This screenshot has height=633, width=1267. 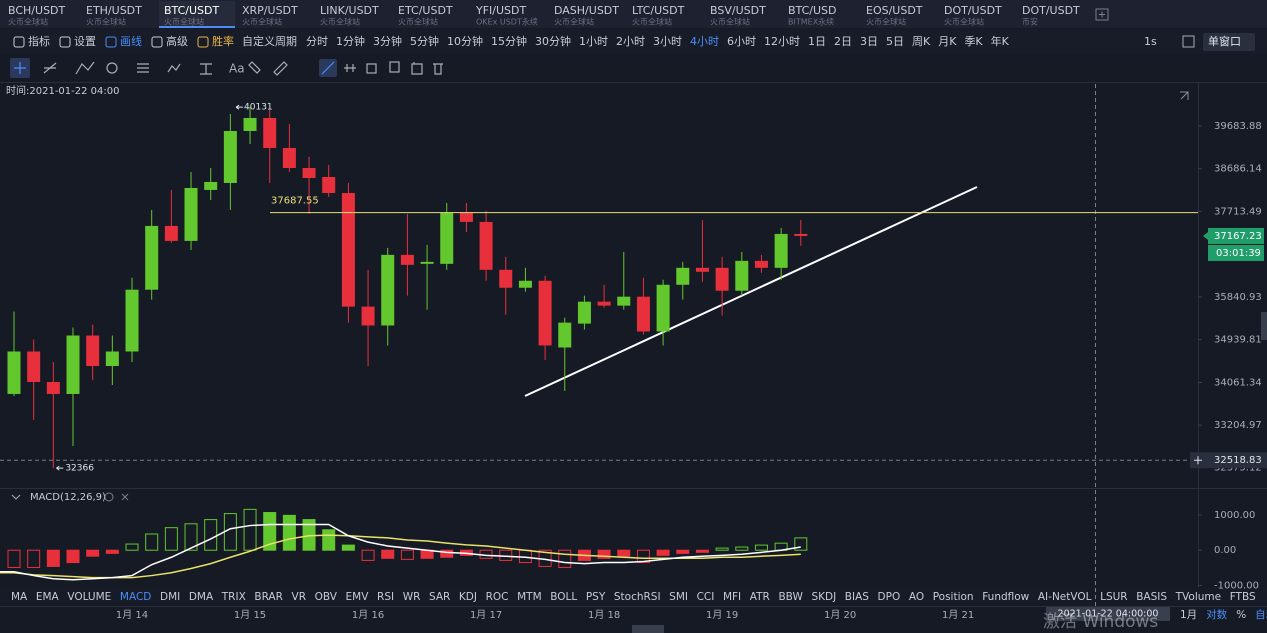 What do you see at coordinates (424, 41) in the screenshot?
I see `period: 5分钟` at bounding box center [424, 41].